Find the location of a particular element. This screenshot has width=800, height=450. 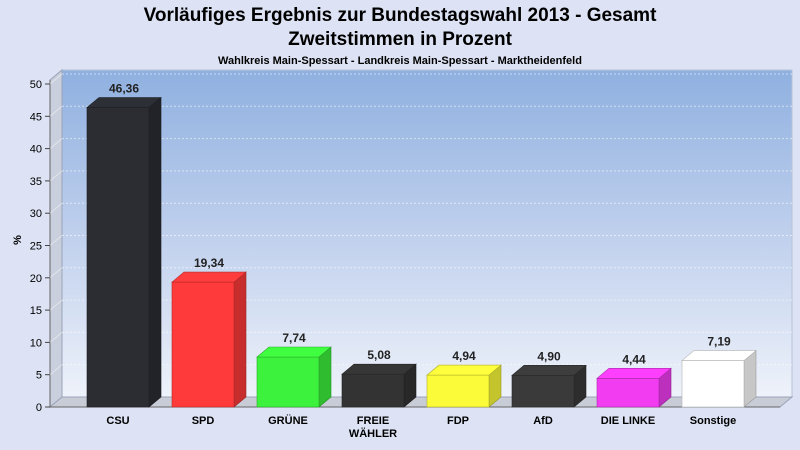

x-tick-label: Sonstige is located at coordinates (713, 421).